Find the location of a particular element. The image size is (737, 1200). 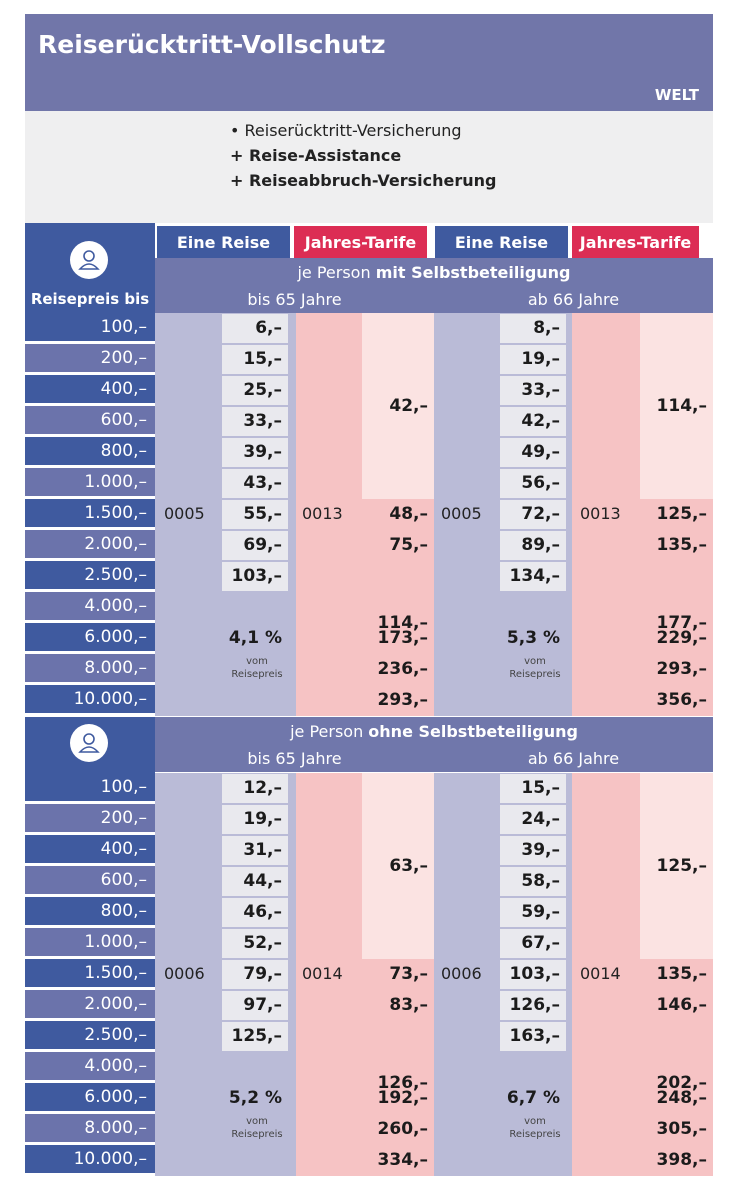

section2-age-a: bis 65 Jahre is located at coordinates (294, 760).